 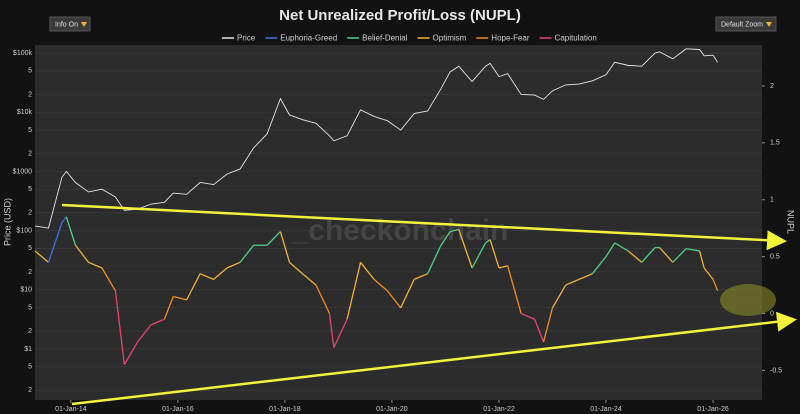 I want to click on x-tick-label: 01-Jan-26, so click(x=713, y=409).